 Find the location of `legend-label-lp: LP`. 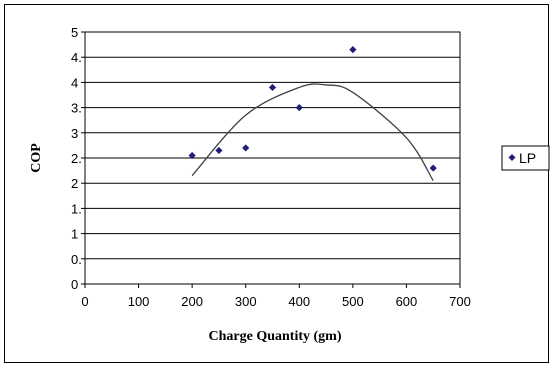

legend-label-lp: LP is located at coordinates (527, 158).